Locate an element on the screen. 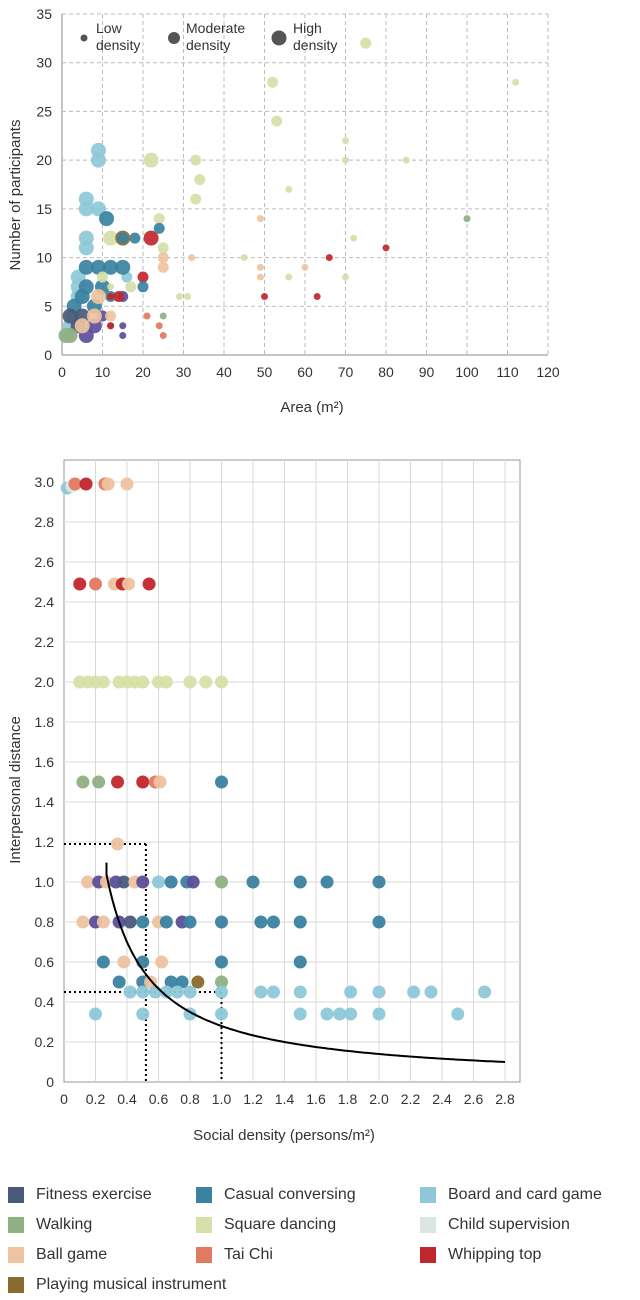  size-legend-label: High is located at coordinates (307, 28).